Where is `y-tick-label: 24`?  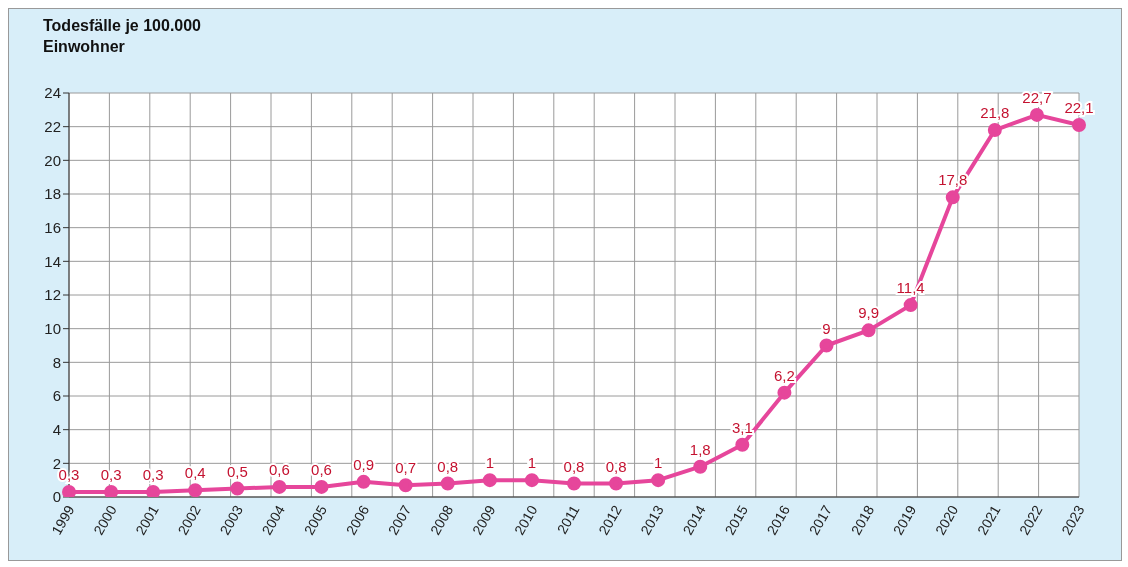
y-tick-label: 24 is located at coordinates (52, 93).